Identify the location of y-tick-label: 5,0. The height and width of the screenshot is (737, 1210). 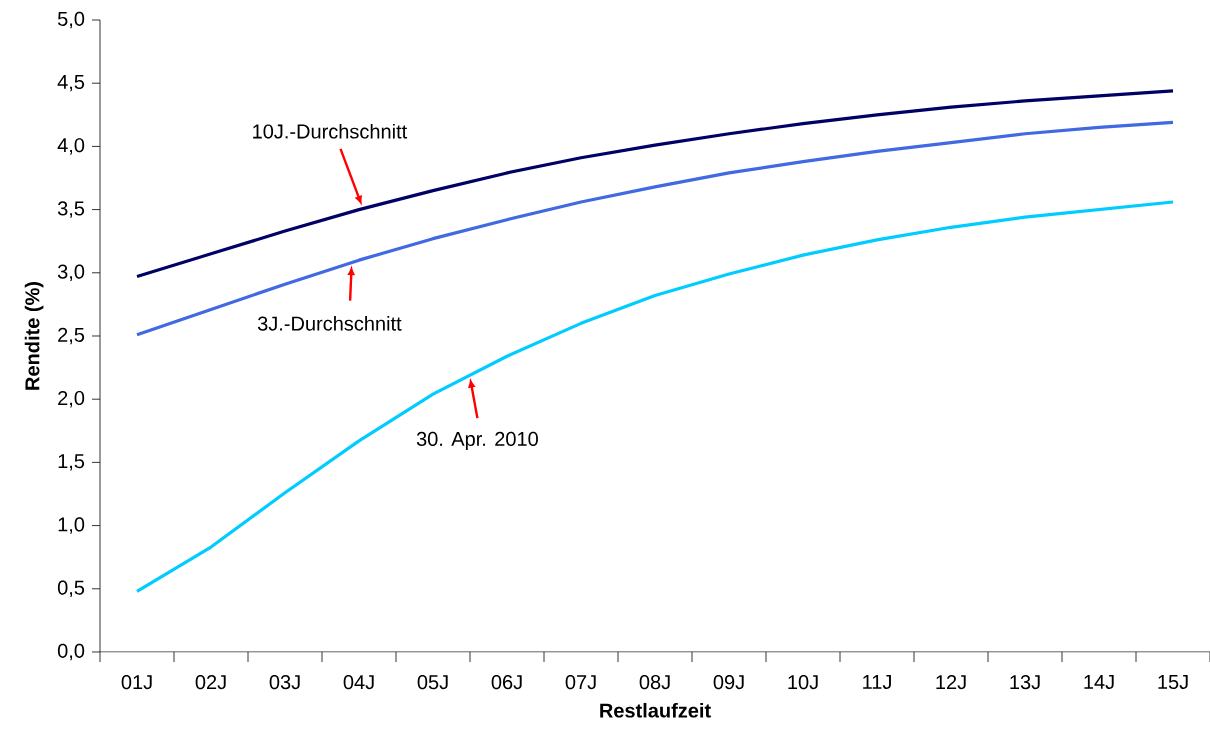
(71, 20).